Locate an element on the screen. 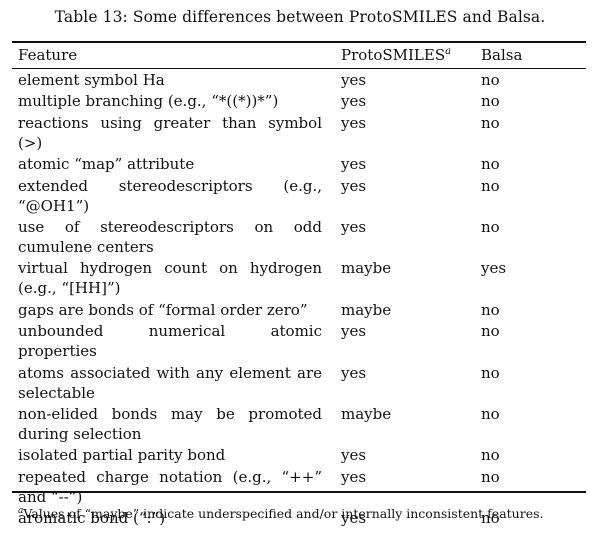  cell-feature: gaps are bonds of “formal order zero” is located at coordinates (163, 309).